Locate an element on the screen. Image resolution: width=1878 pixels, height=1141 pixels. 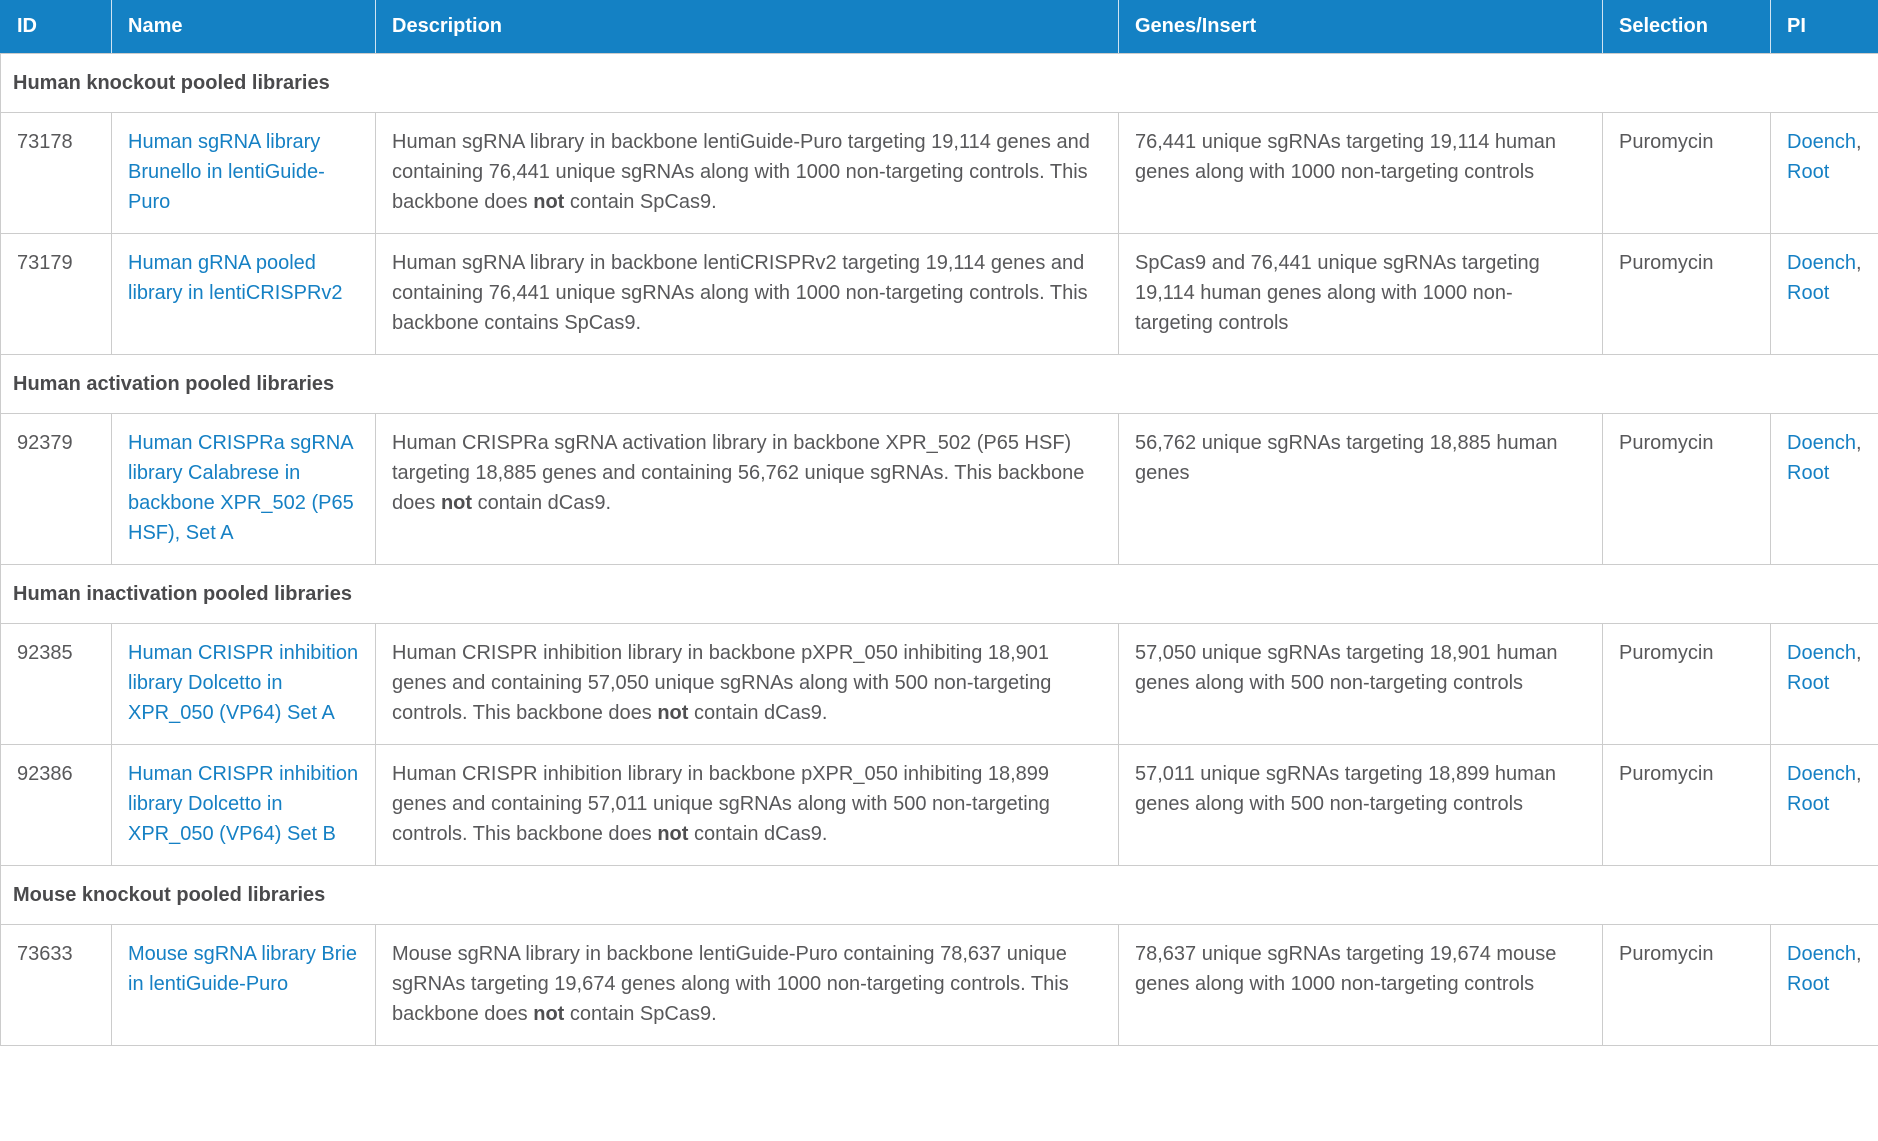
column-header-selection: Selection is located at coordinates (1686, 27).